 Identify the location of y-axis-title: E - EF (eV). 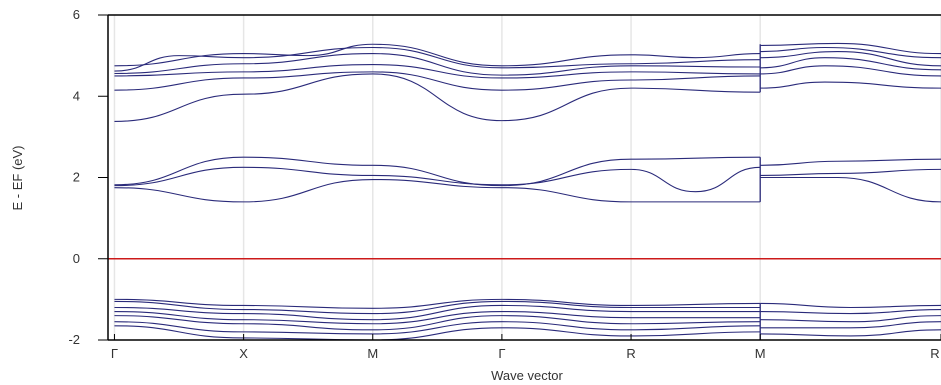
(17, 177).